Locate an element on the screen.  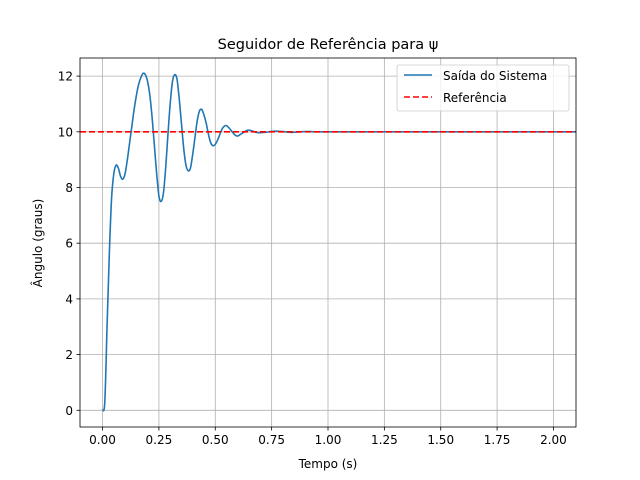
x-axis-label: Tempo (s) is located at coordinates (328, 464).